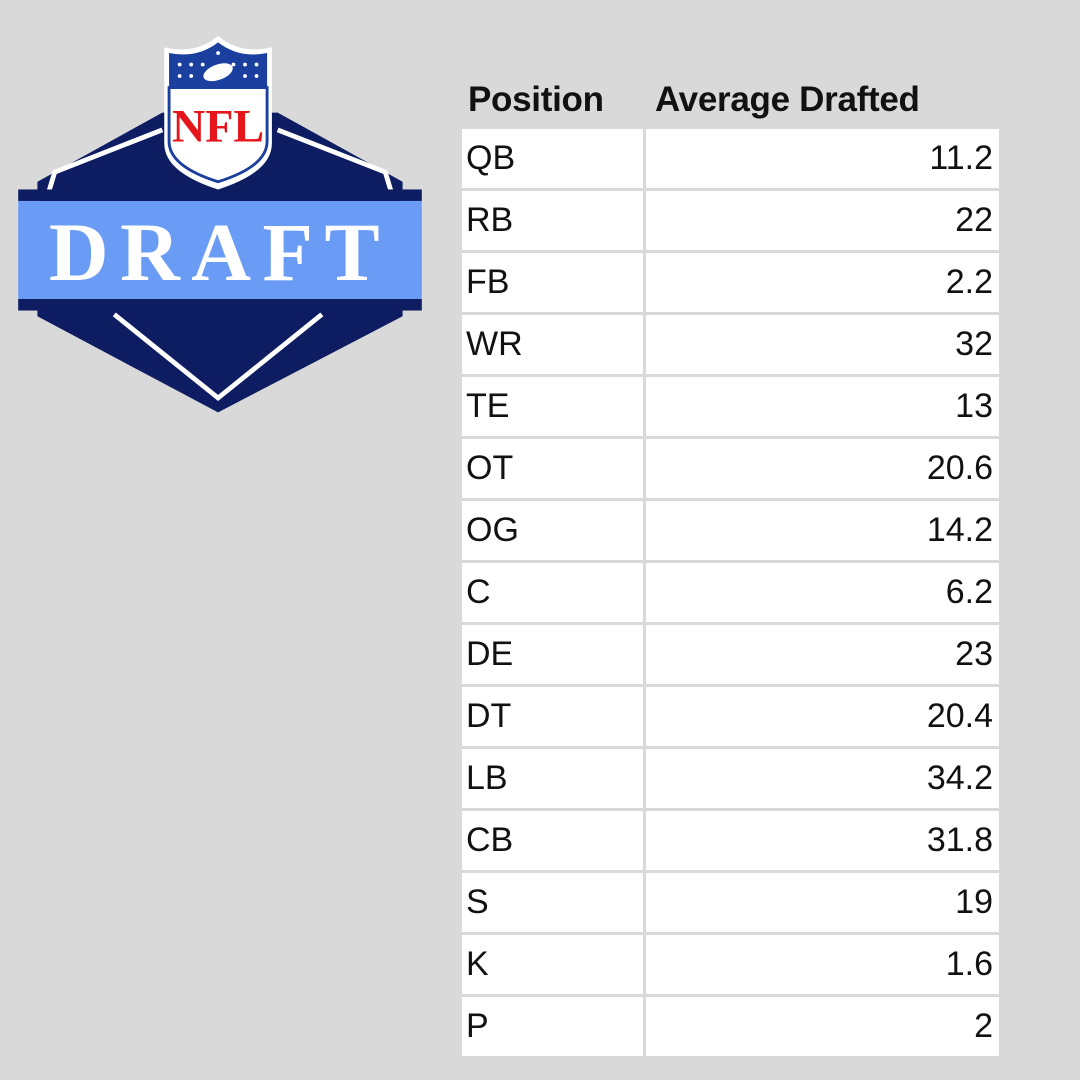 This screenshot has width=1080, height=1080. I want to click on position-cell: DE, so click(552, 654).